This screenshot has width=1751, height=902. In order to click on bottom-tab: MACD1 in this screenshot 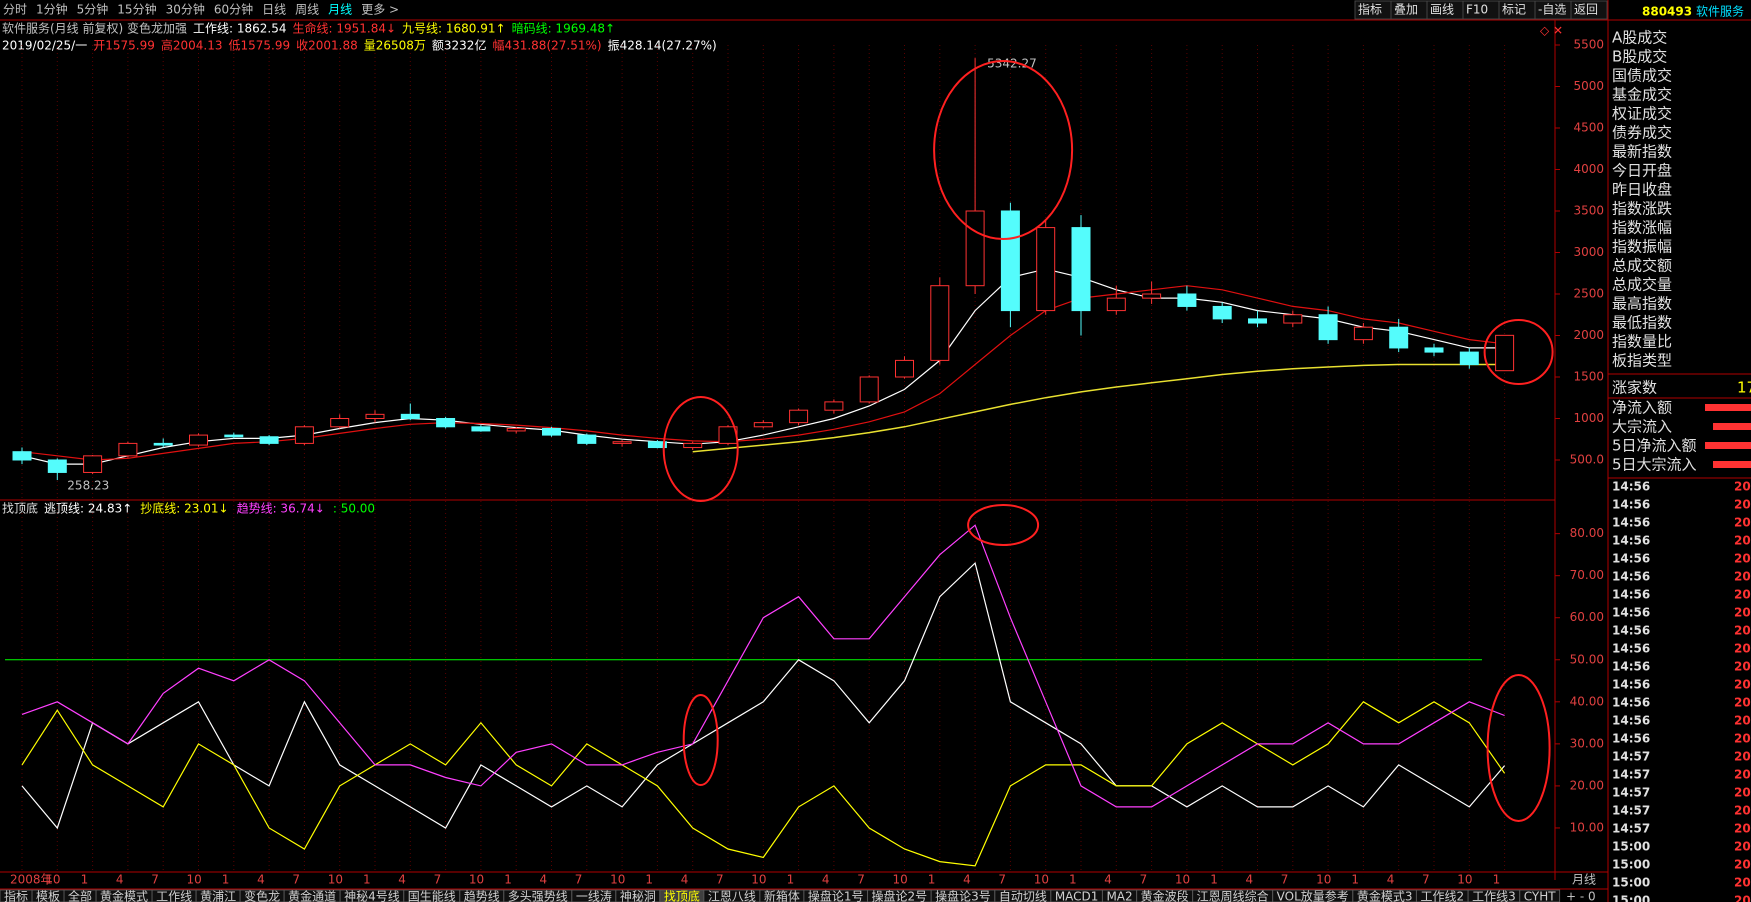, I will do `click(1077, 896)`.